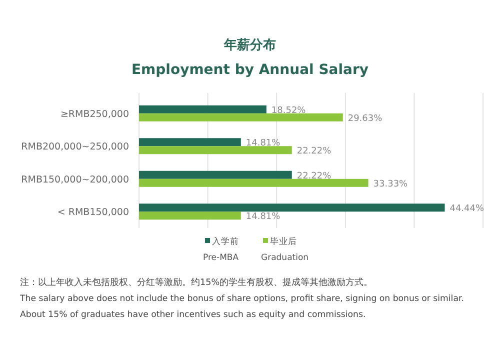 The height and width of the screenshot is (362, 500). I want to click on y-tick-label: RMB150,000~200,000, so click(75, 180).